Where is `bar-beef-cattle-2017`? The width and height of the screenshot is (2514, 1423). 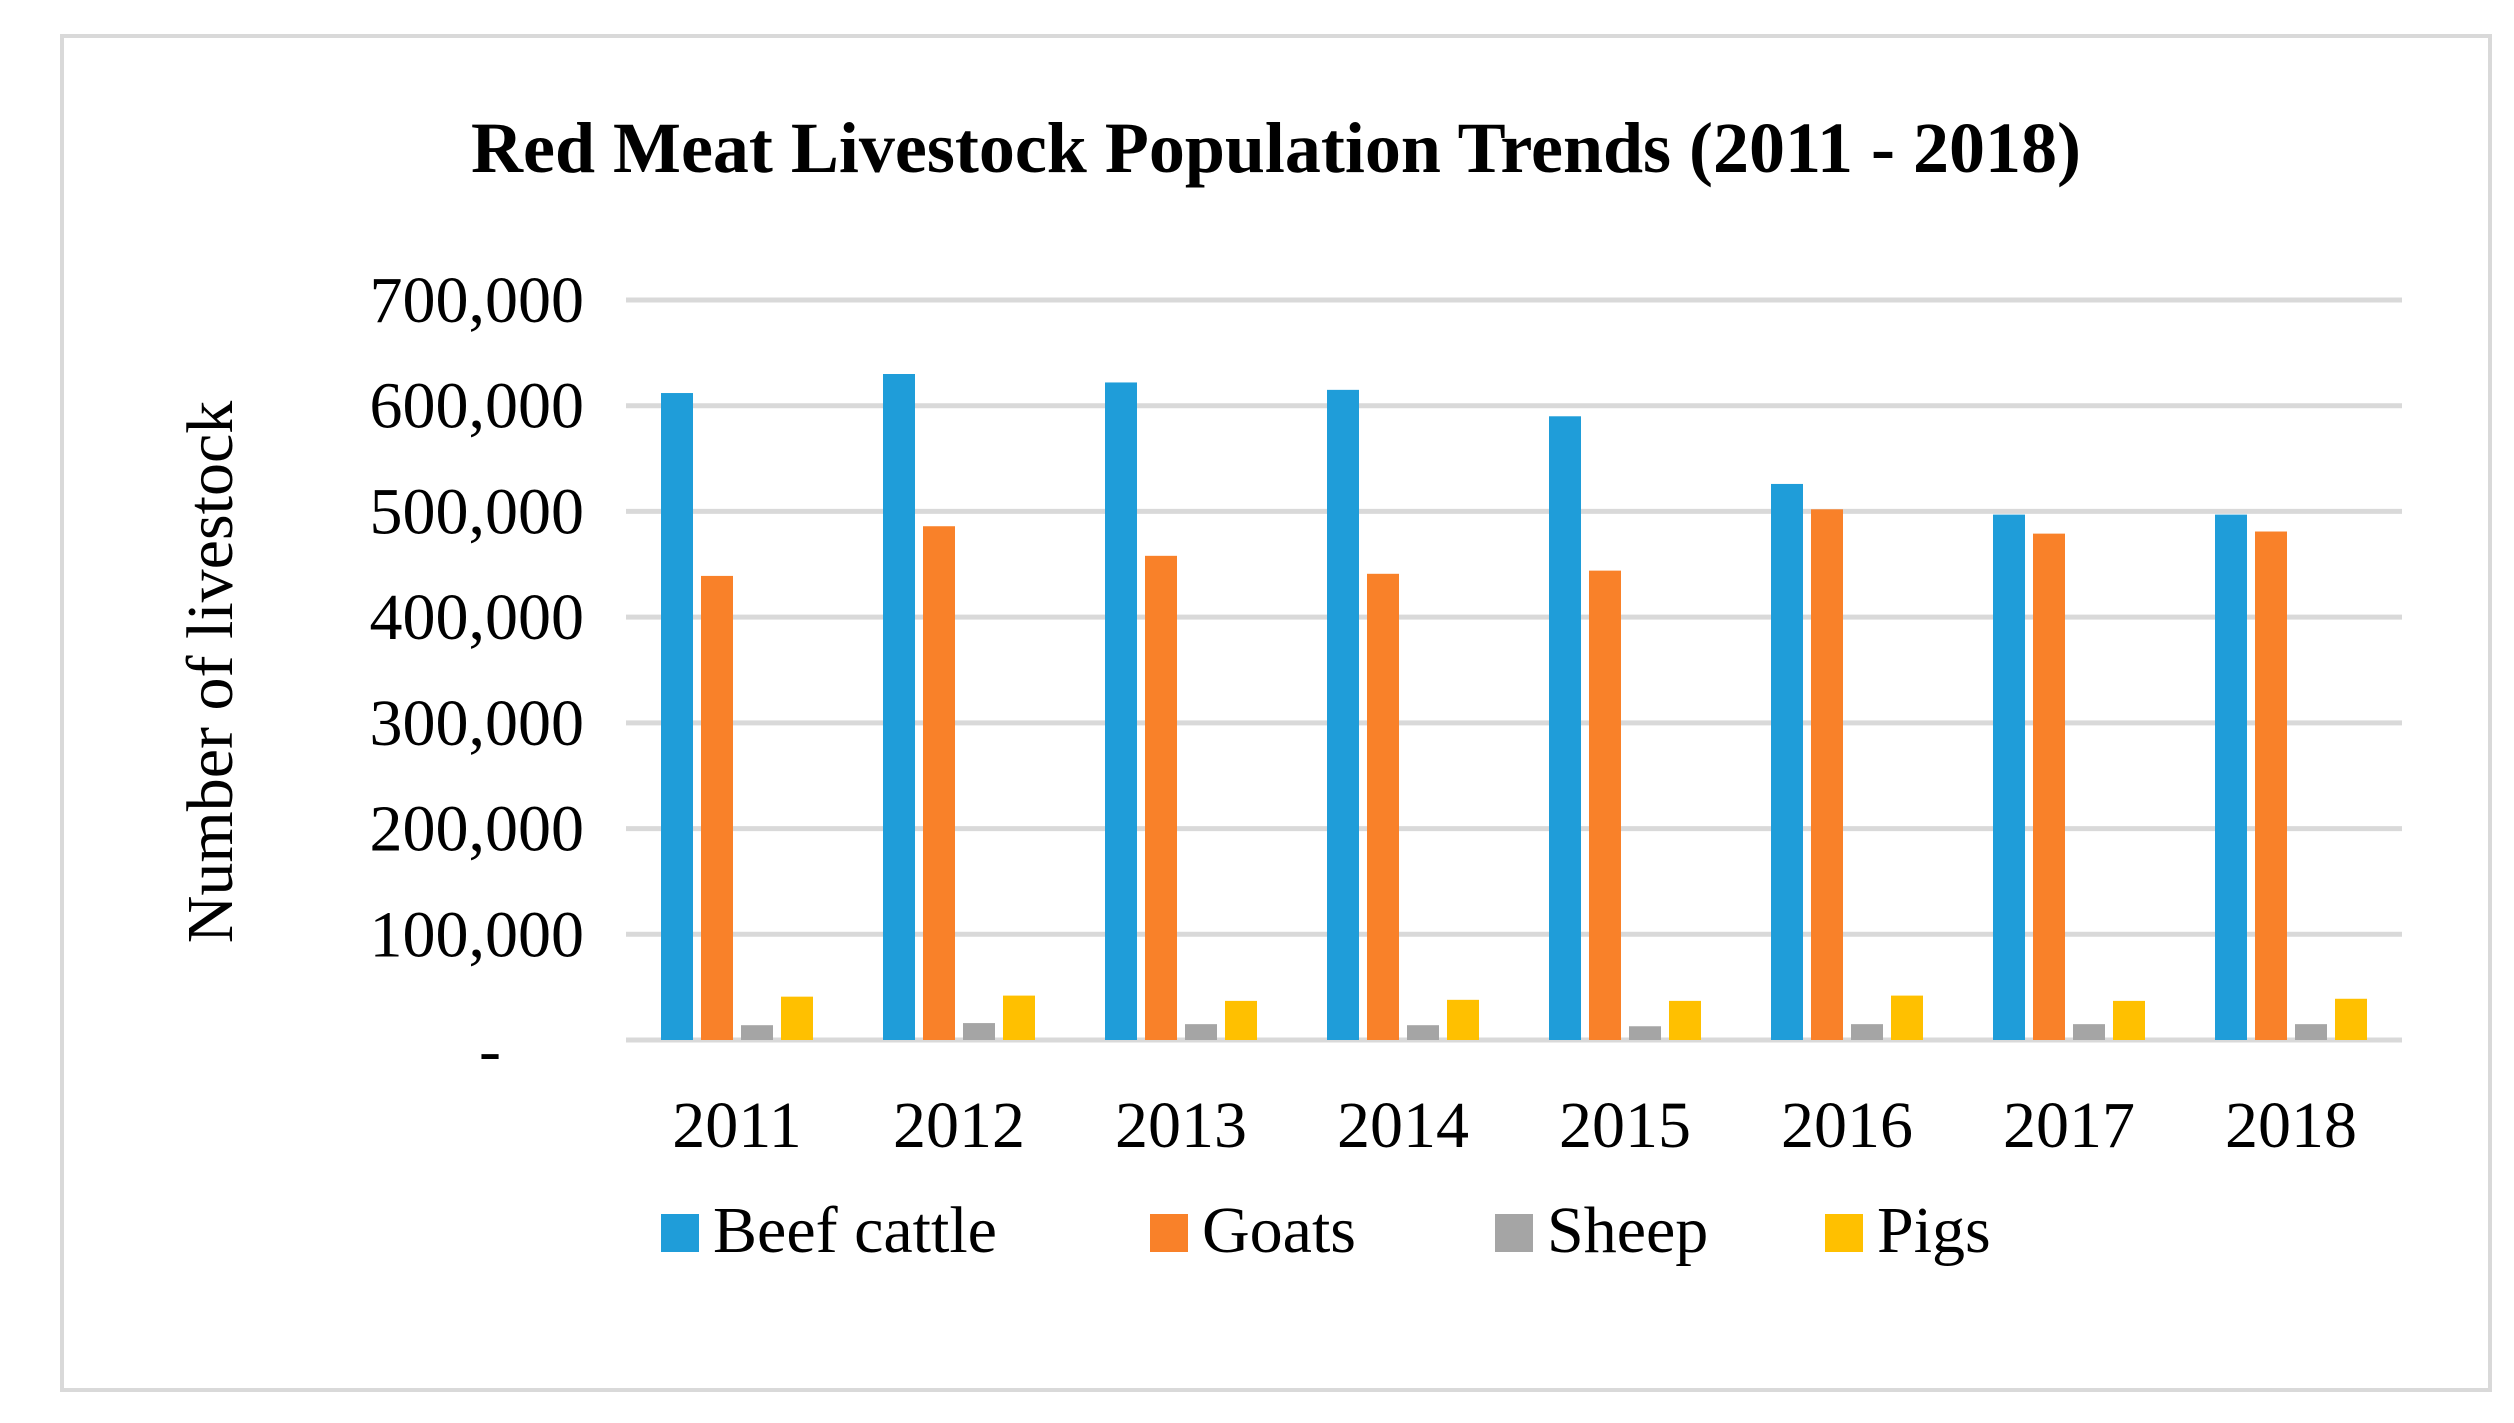 bar-beef-cattle-2017 is located at coordinates (2009, 777).